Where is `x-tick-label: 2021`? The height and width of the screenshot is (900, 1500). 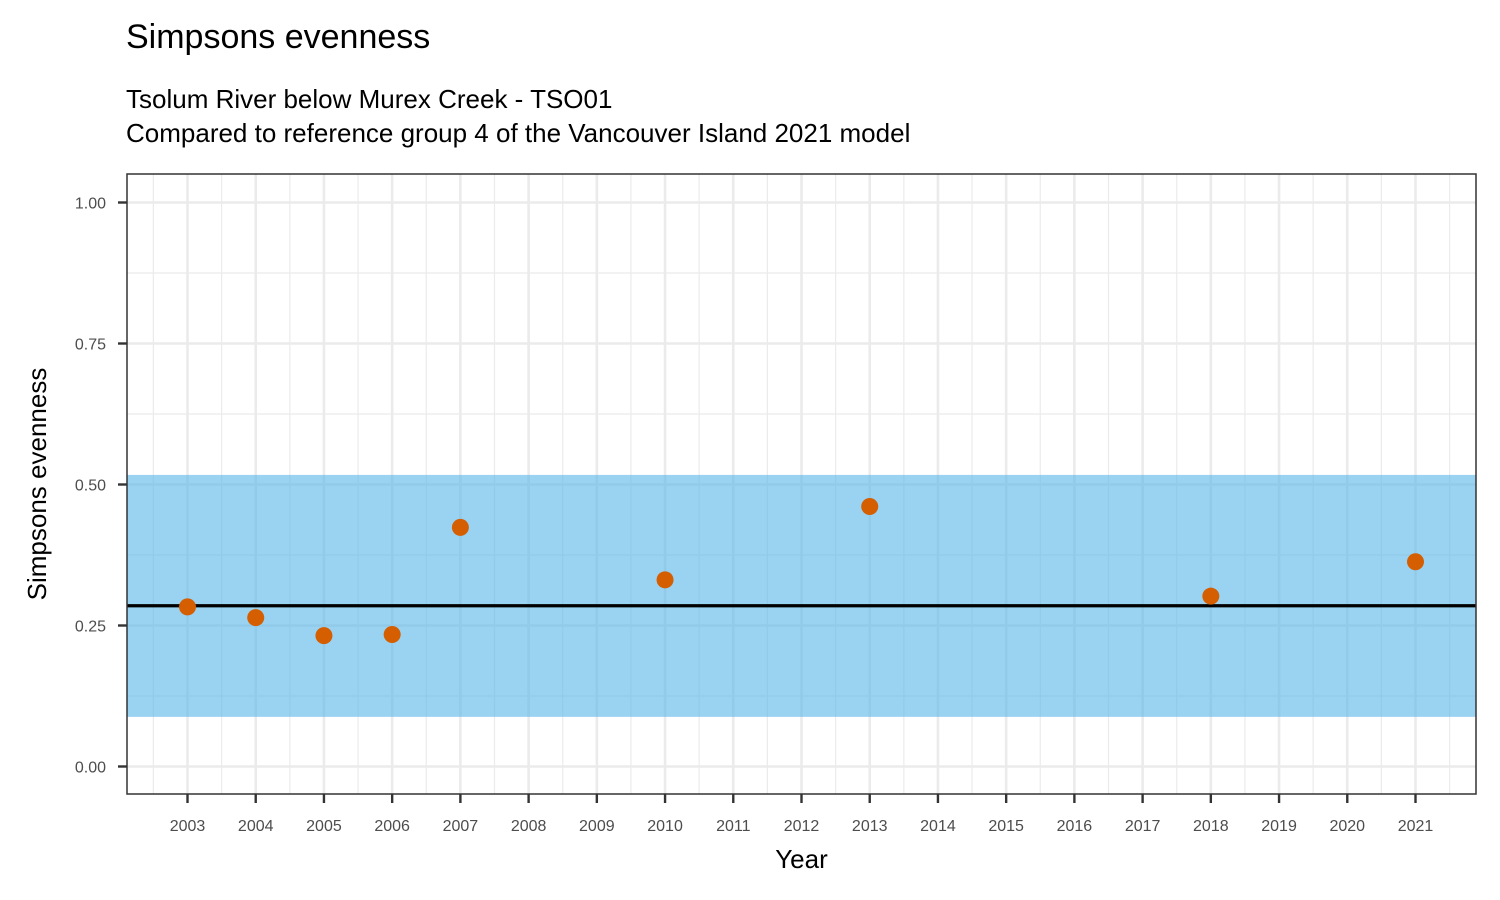
x-tick-label: 2021 is located at coordinates (1416, 826).